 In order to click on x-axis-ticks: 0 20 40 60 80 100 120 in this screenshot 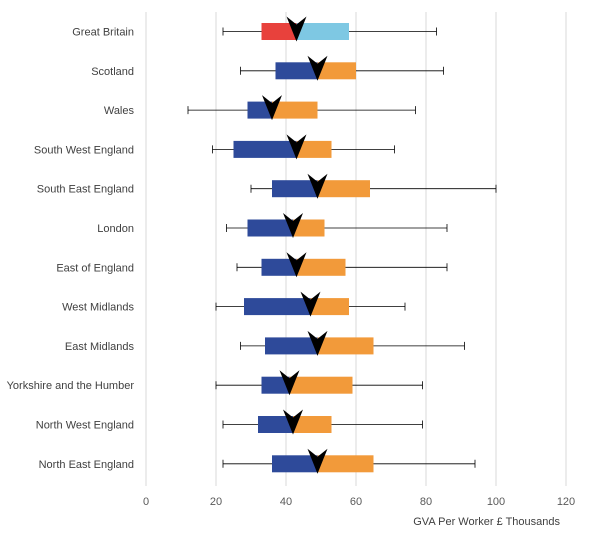, I will do `click(359, 502)`.